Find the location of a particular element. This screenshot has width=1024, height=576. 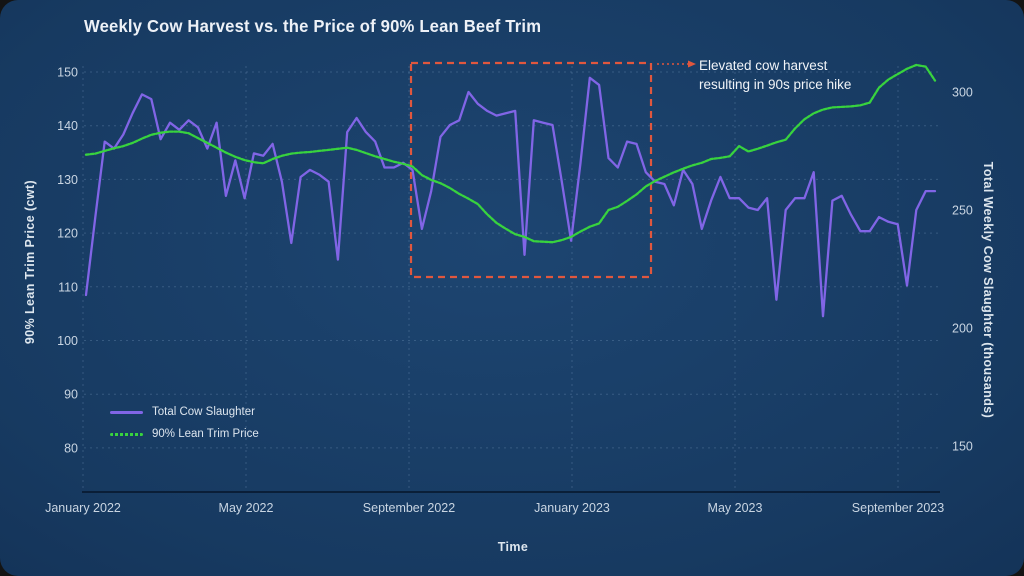

left-axis-tick-label: 100 is located at coordinates (67, 341).